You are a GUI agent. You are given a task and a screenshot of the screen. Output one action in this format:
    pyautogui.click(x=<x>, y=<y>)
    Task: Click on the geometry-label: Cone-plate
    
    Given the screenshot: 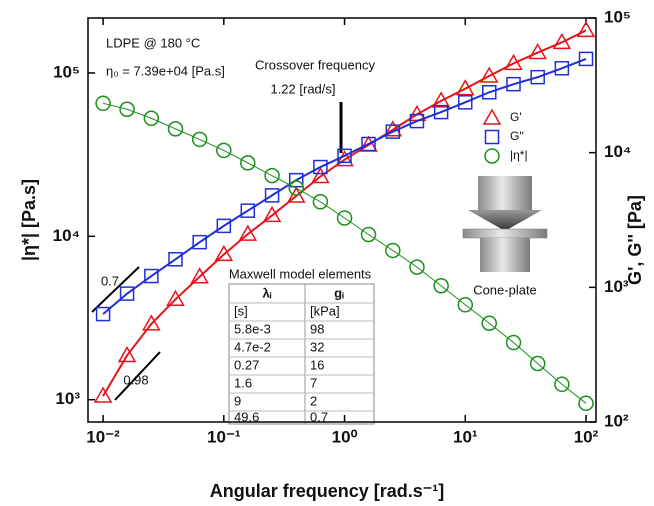 What is the action you would take?
    pyautogui.click(x=505, y=289)
    